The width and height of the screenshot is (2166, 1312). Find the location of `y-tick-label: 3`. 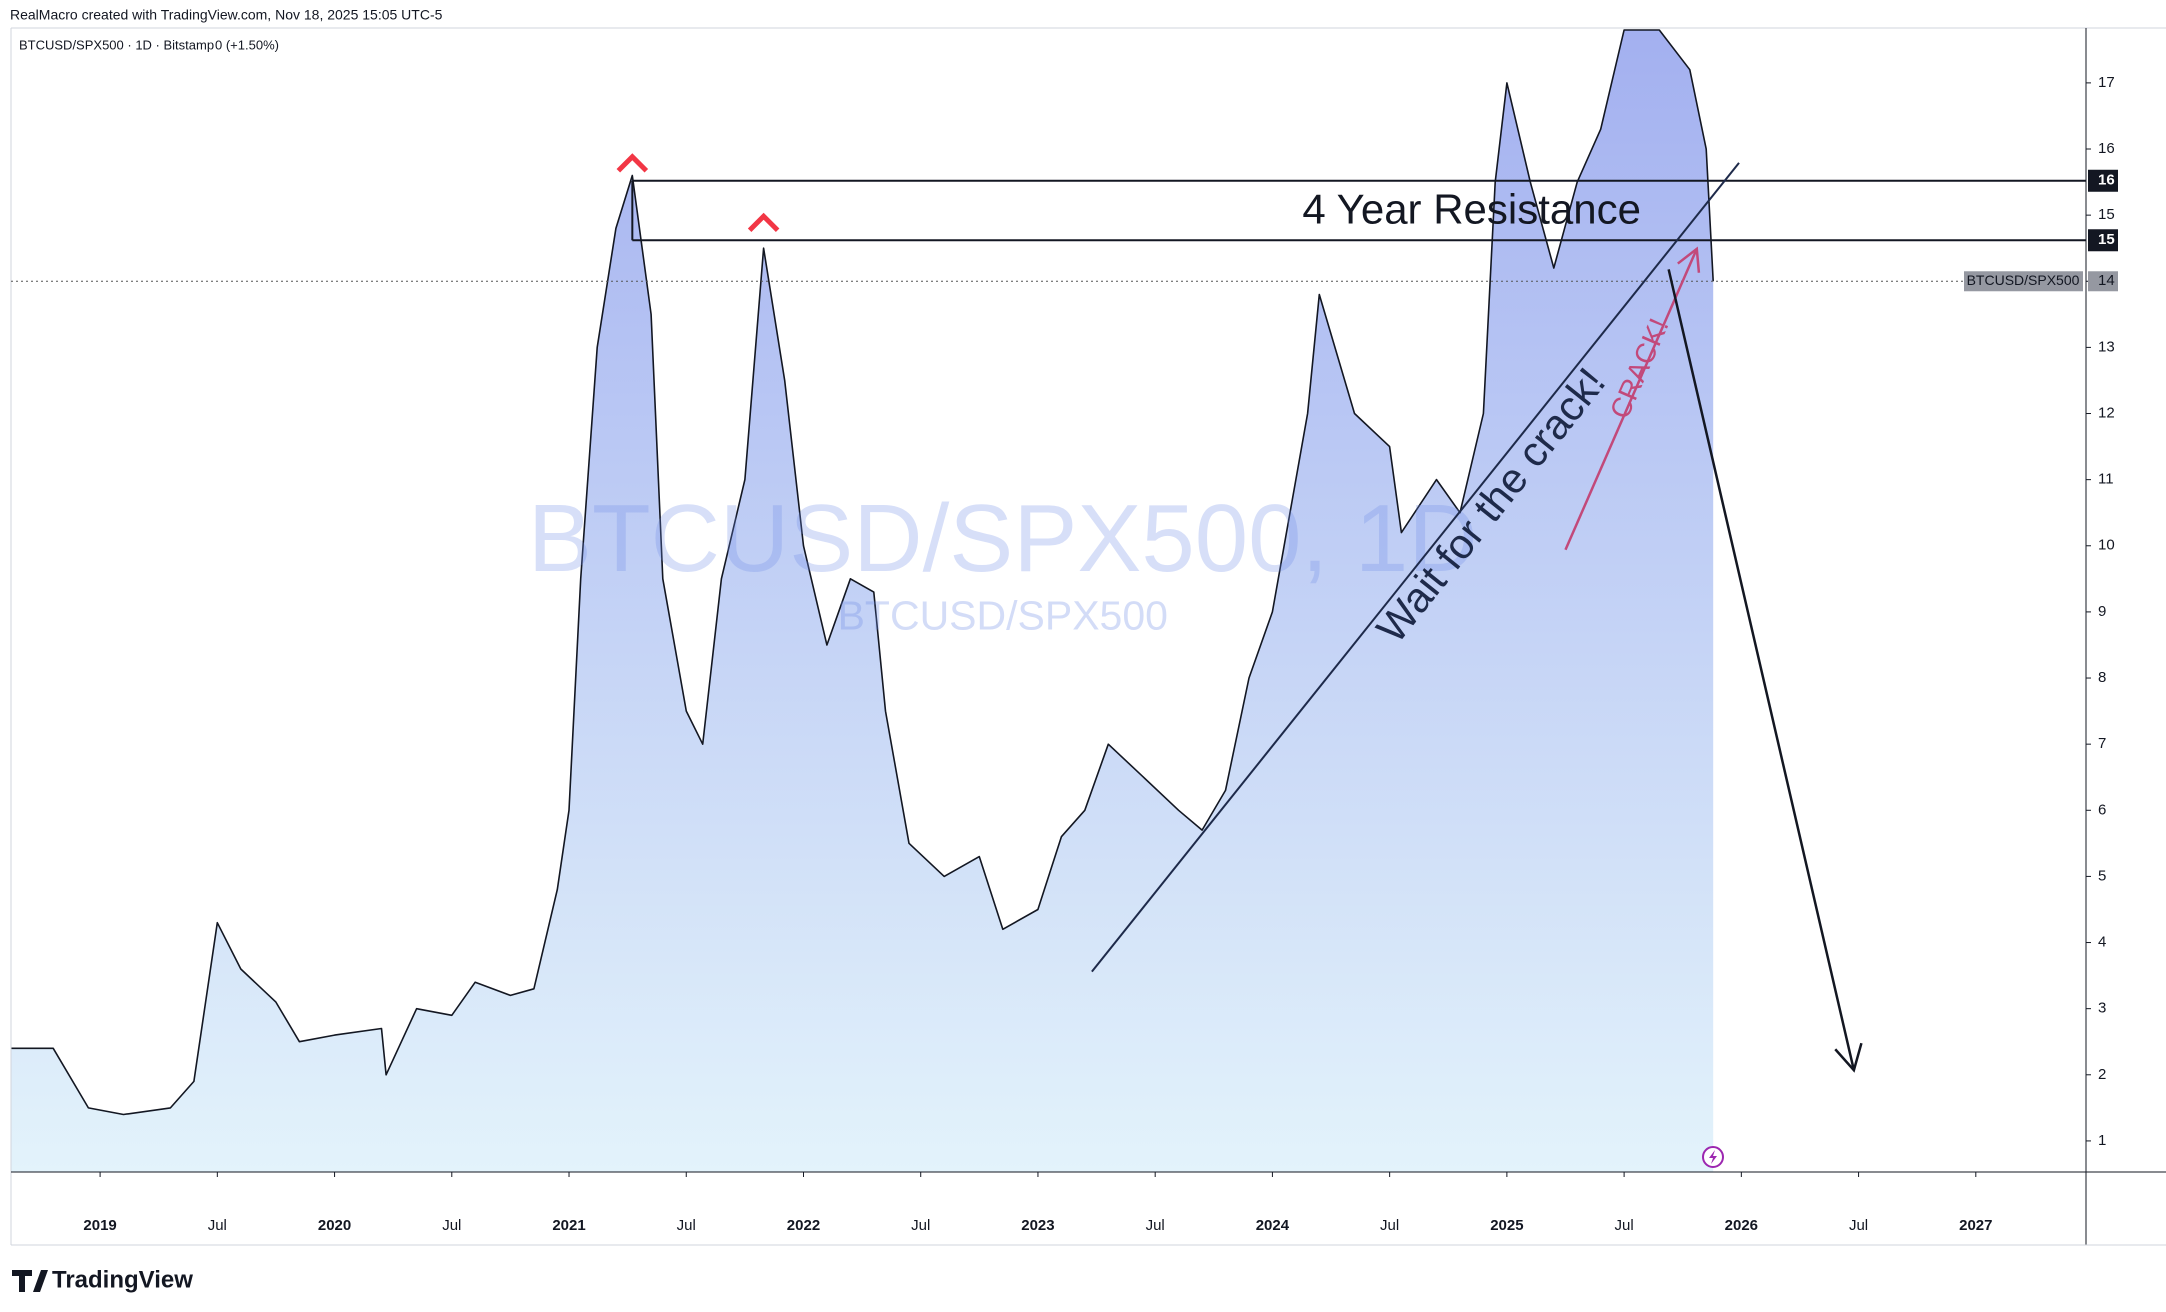

y-tick-label: 3 is located at coordinates (2102, 1008).